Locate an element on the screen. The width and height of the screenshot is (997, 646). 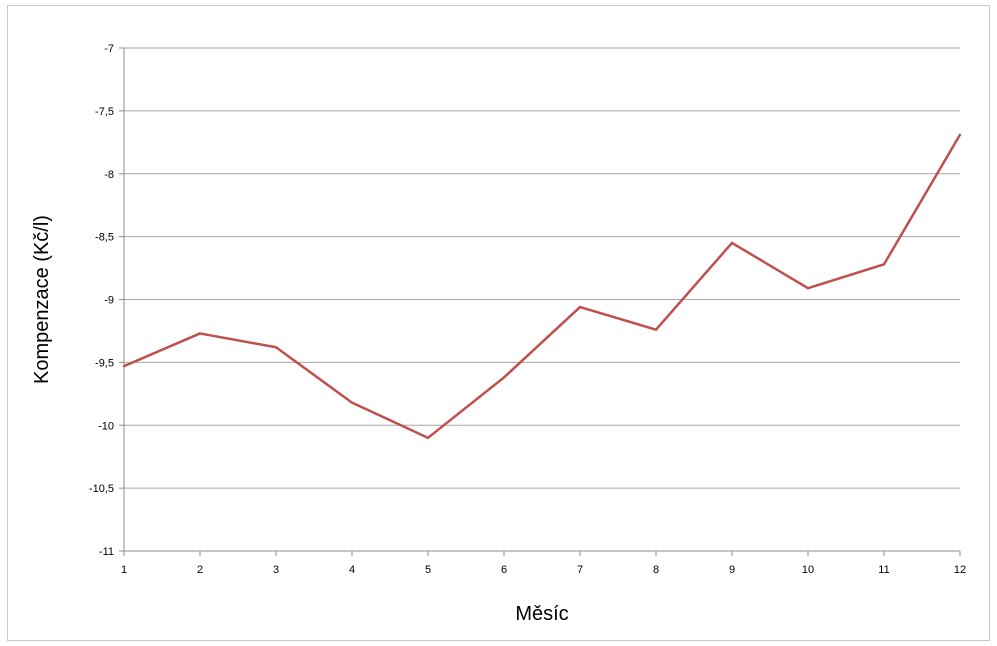
x-tick-label: 6 is located at coordinates (504, 570).